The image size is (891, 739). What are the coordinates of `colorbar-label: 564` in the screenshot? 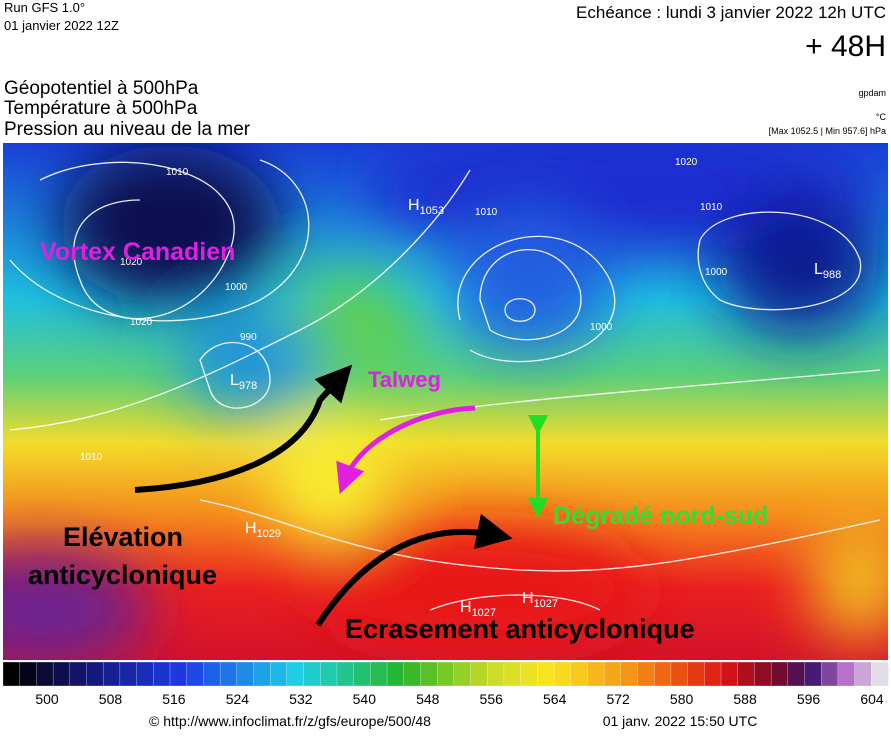 It's located at (555, 699).